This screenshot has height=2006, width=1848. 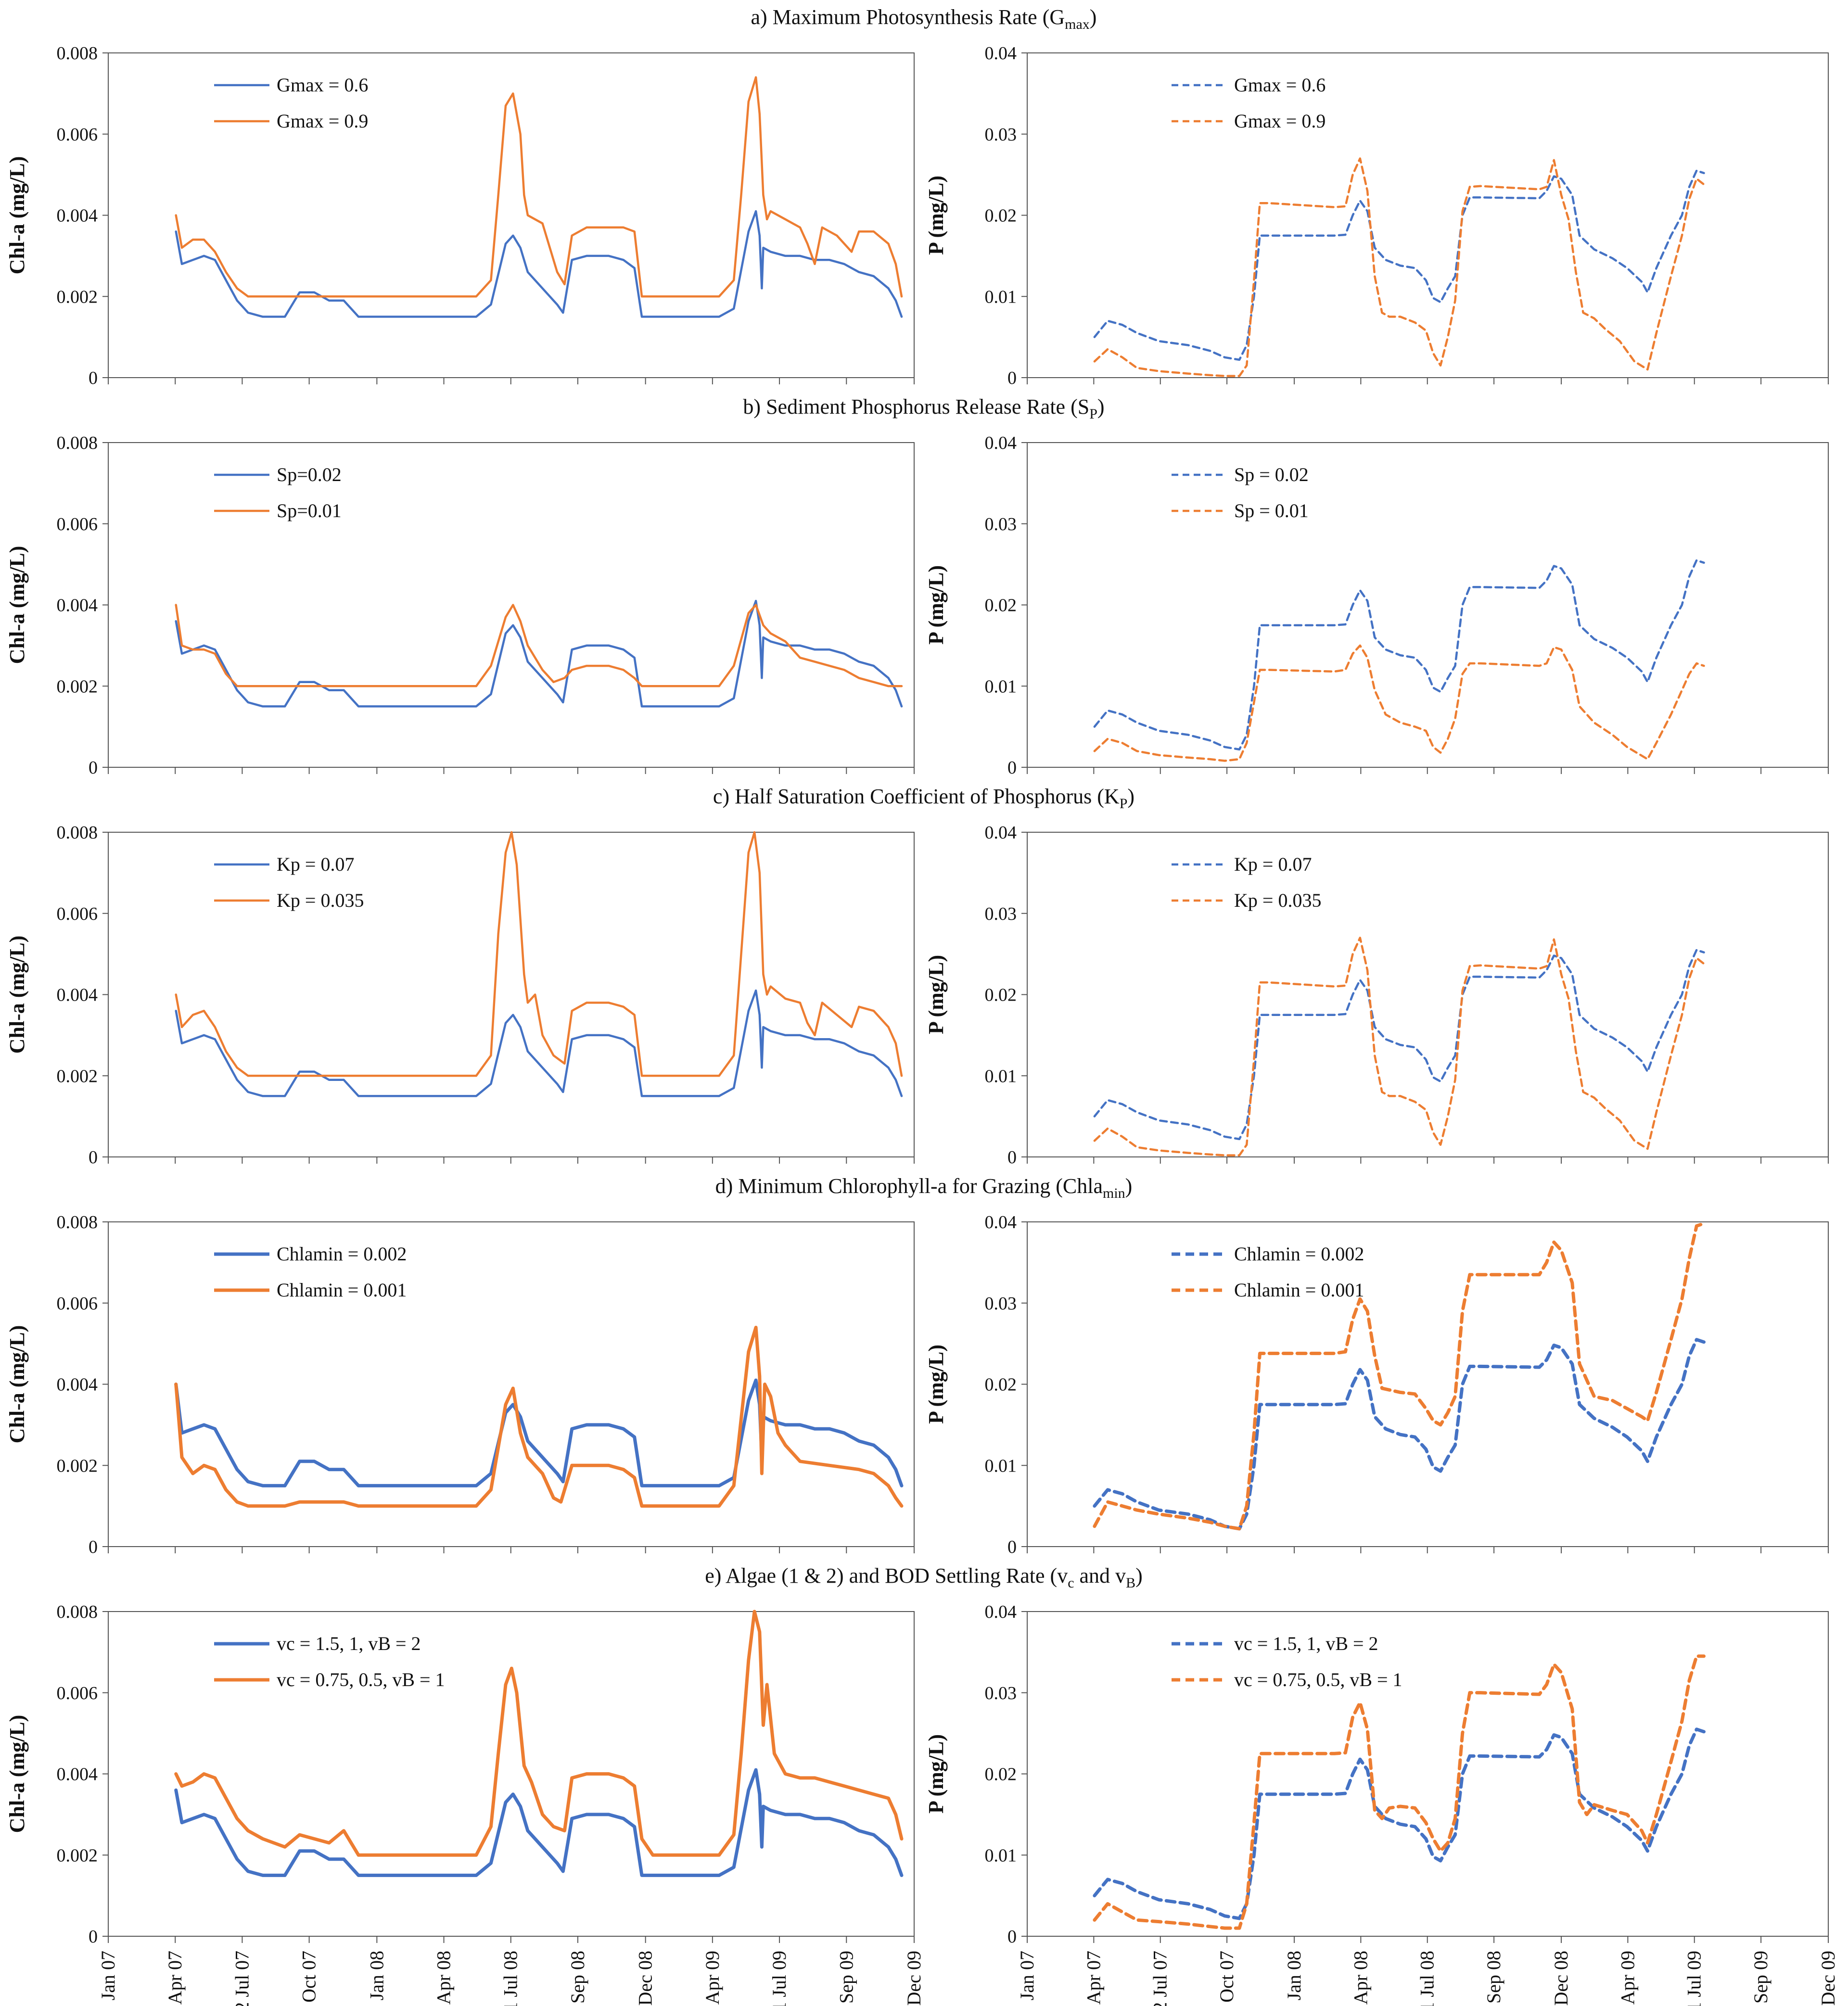 What do you see at coordinates (77, 606) in the screenshot?
I see `y-tick-label: 0.004` at bounding box center [77, 606].